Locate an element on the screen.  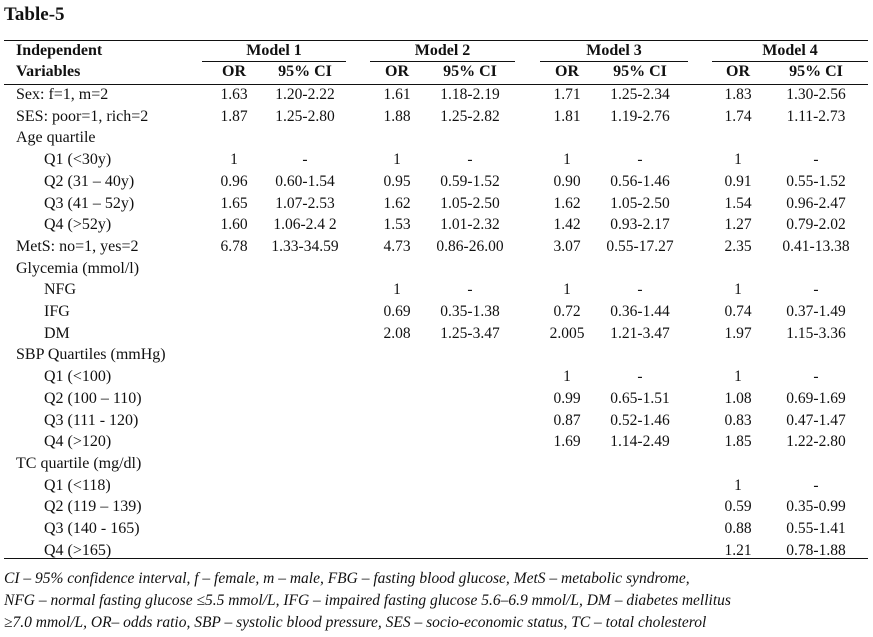
row-label: Q2 (100 – 110) is located at coordinates (93, 398).